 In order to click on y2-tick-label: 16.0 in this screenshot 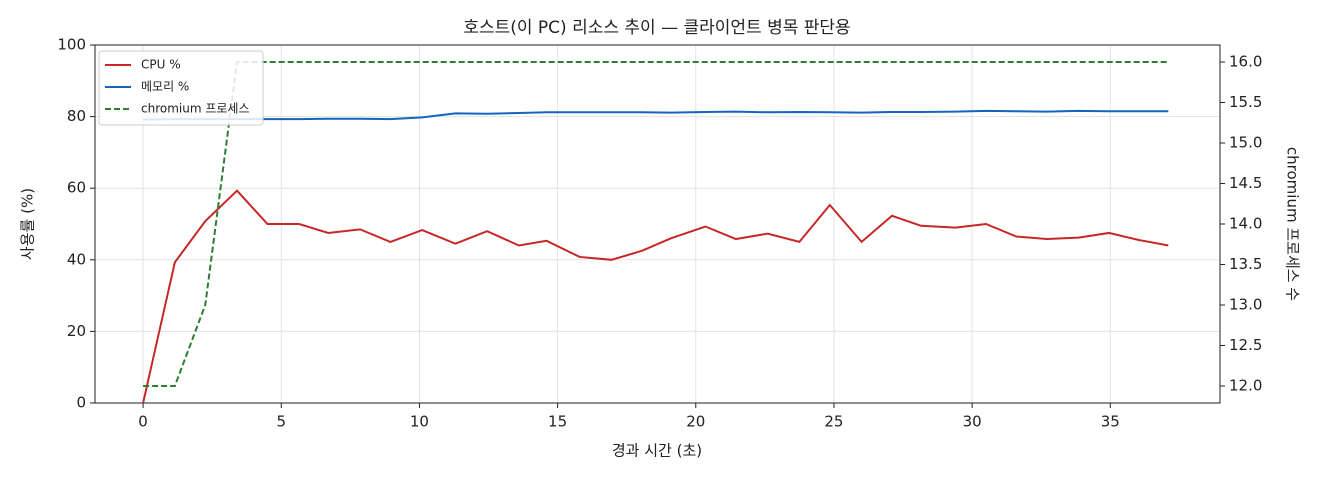, I will do `click(1245, 62)`.